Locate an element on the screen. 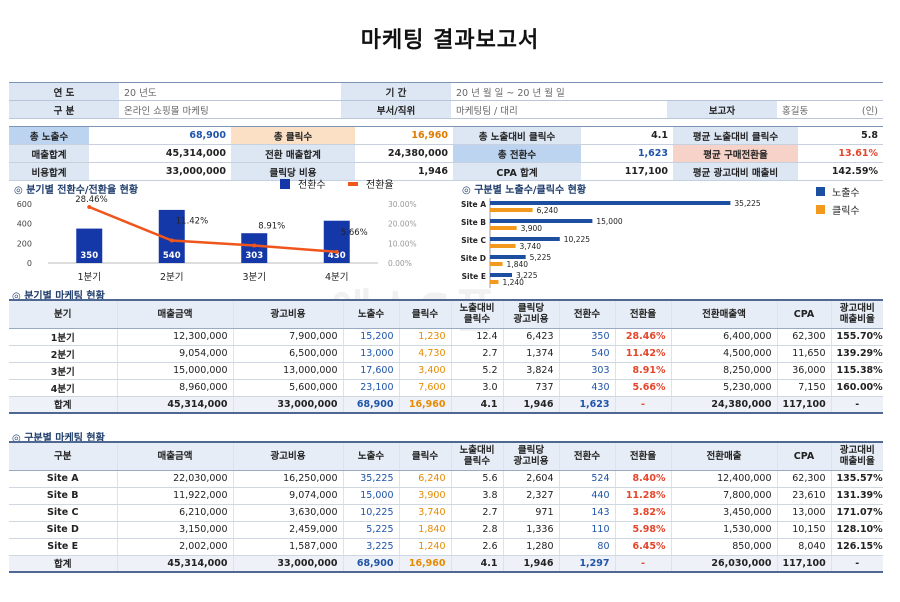  quarter-header-cell: 광고비용 is located at coordinates (288, 314).